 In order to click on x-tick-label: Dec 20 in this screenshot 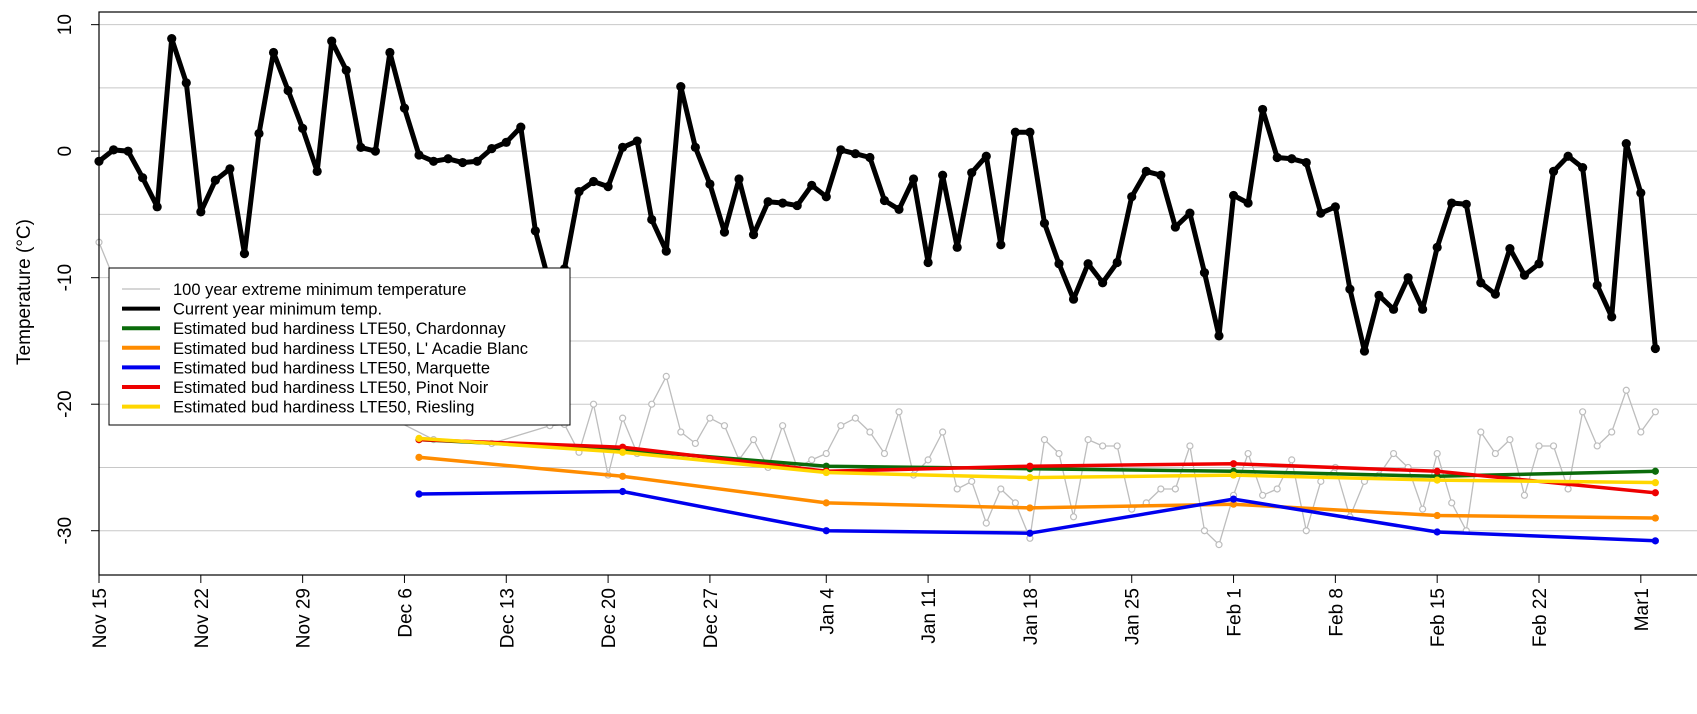, I will do `click(609, 618)`.